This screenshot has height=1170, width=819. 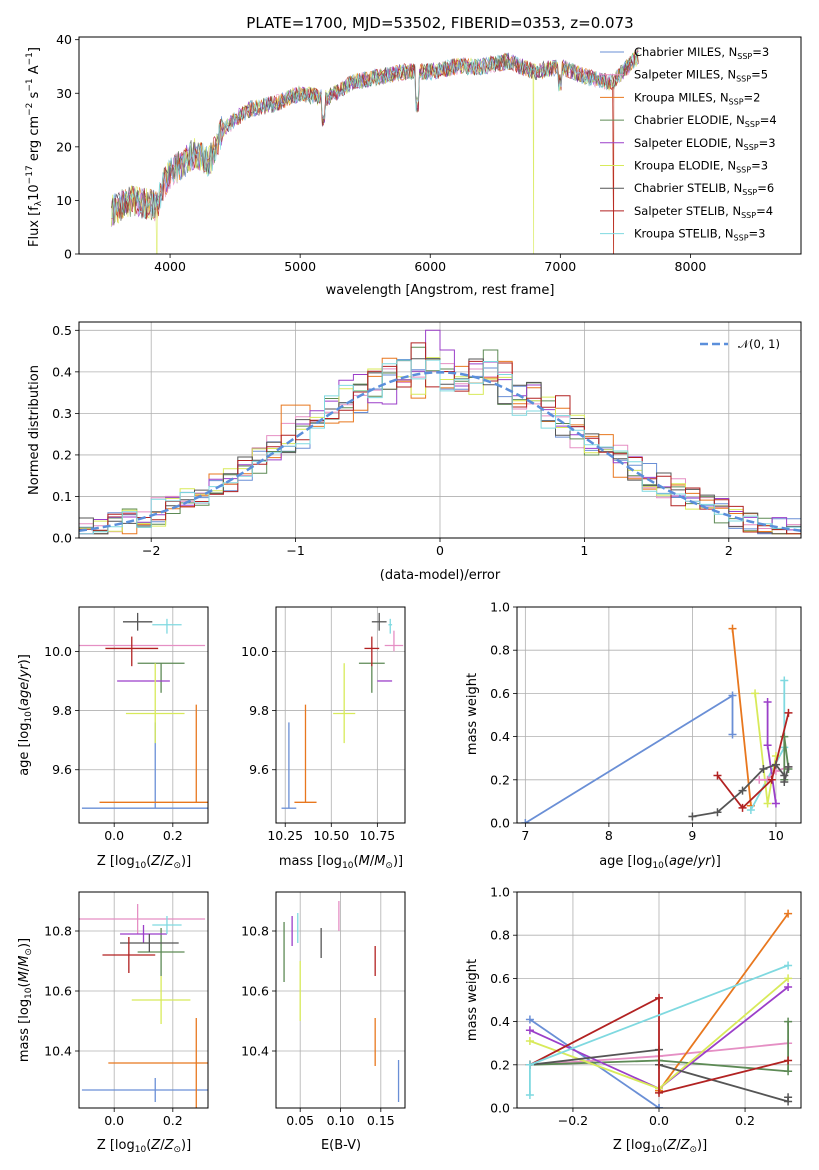 I want to click on mass-vs-ebv-panel: E(B-V) 0.05 0.10 0.15 10.4 10.6 10.8, so click(x=323, y=1022).